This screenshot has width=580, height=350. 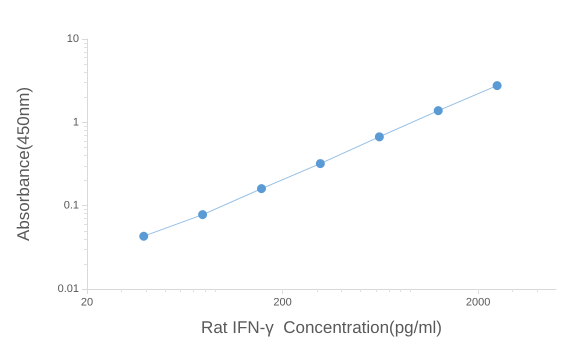 What do you see at coordinates (72, 39) in the screenshot?
I see `y-tick-label: 10` at bounding box center [72, 39].